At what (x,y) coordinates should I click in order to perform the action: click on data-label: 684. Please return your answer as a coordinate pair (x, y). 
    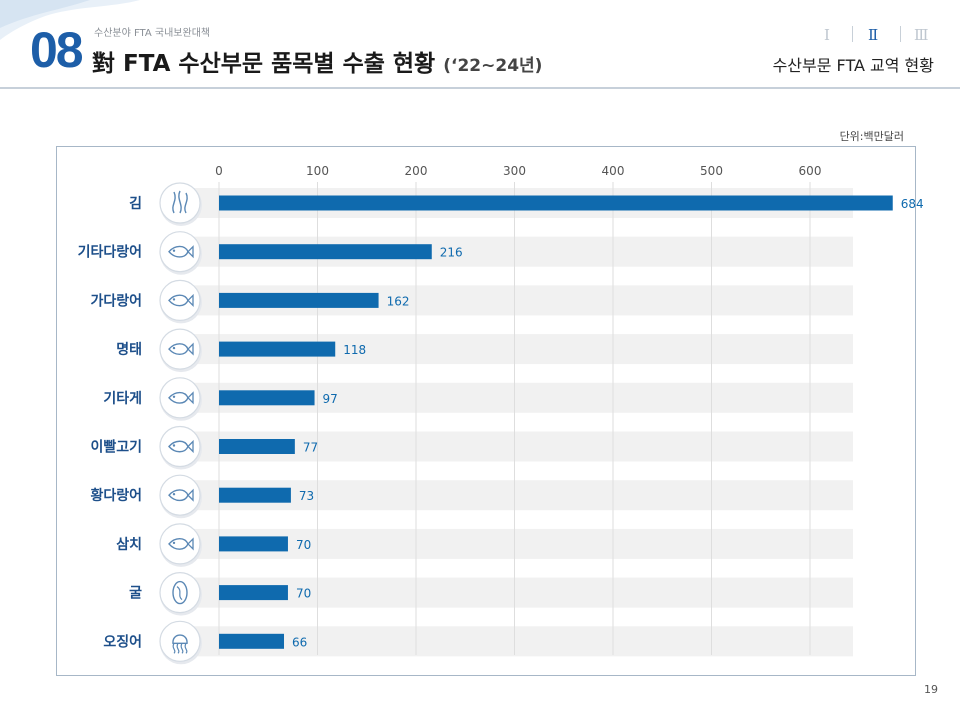
    Looking at the image, I should click on (912, 204).